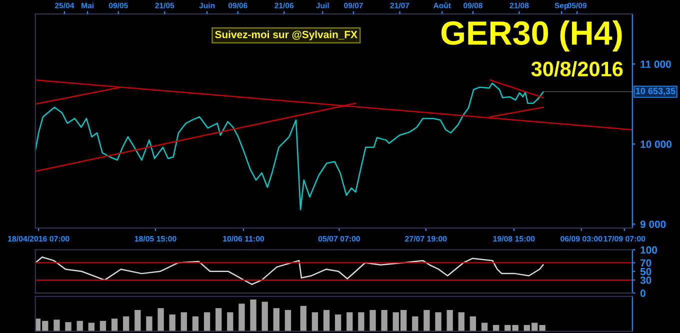 Image resolution: width=680 pixels, height=333 pixels. I want to click on y-tick-label: 11 000, so click(655, 64).